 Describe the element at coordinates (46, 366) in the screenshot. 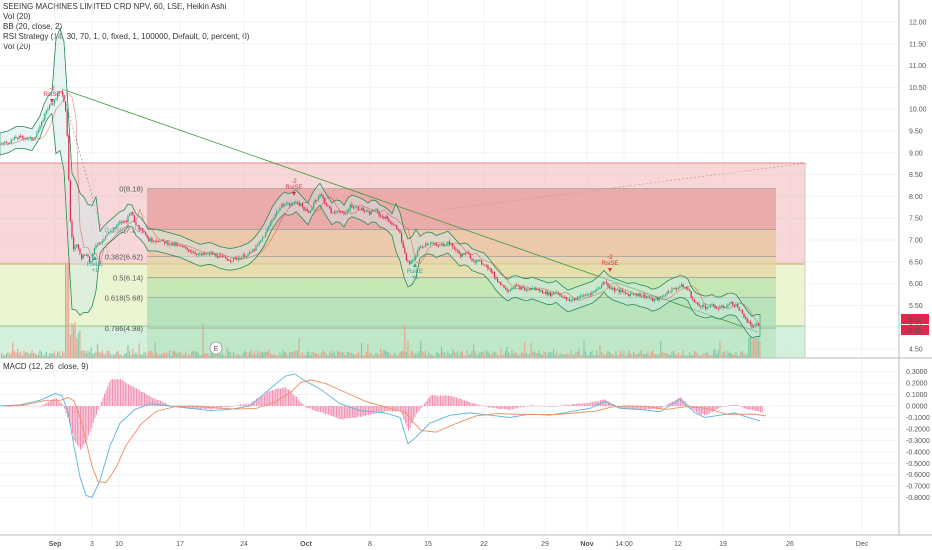

I see `legend-macd: MACD (12, 26, close, 9)` at that location.